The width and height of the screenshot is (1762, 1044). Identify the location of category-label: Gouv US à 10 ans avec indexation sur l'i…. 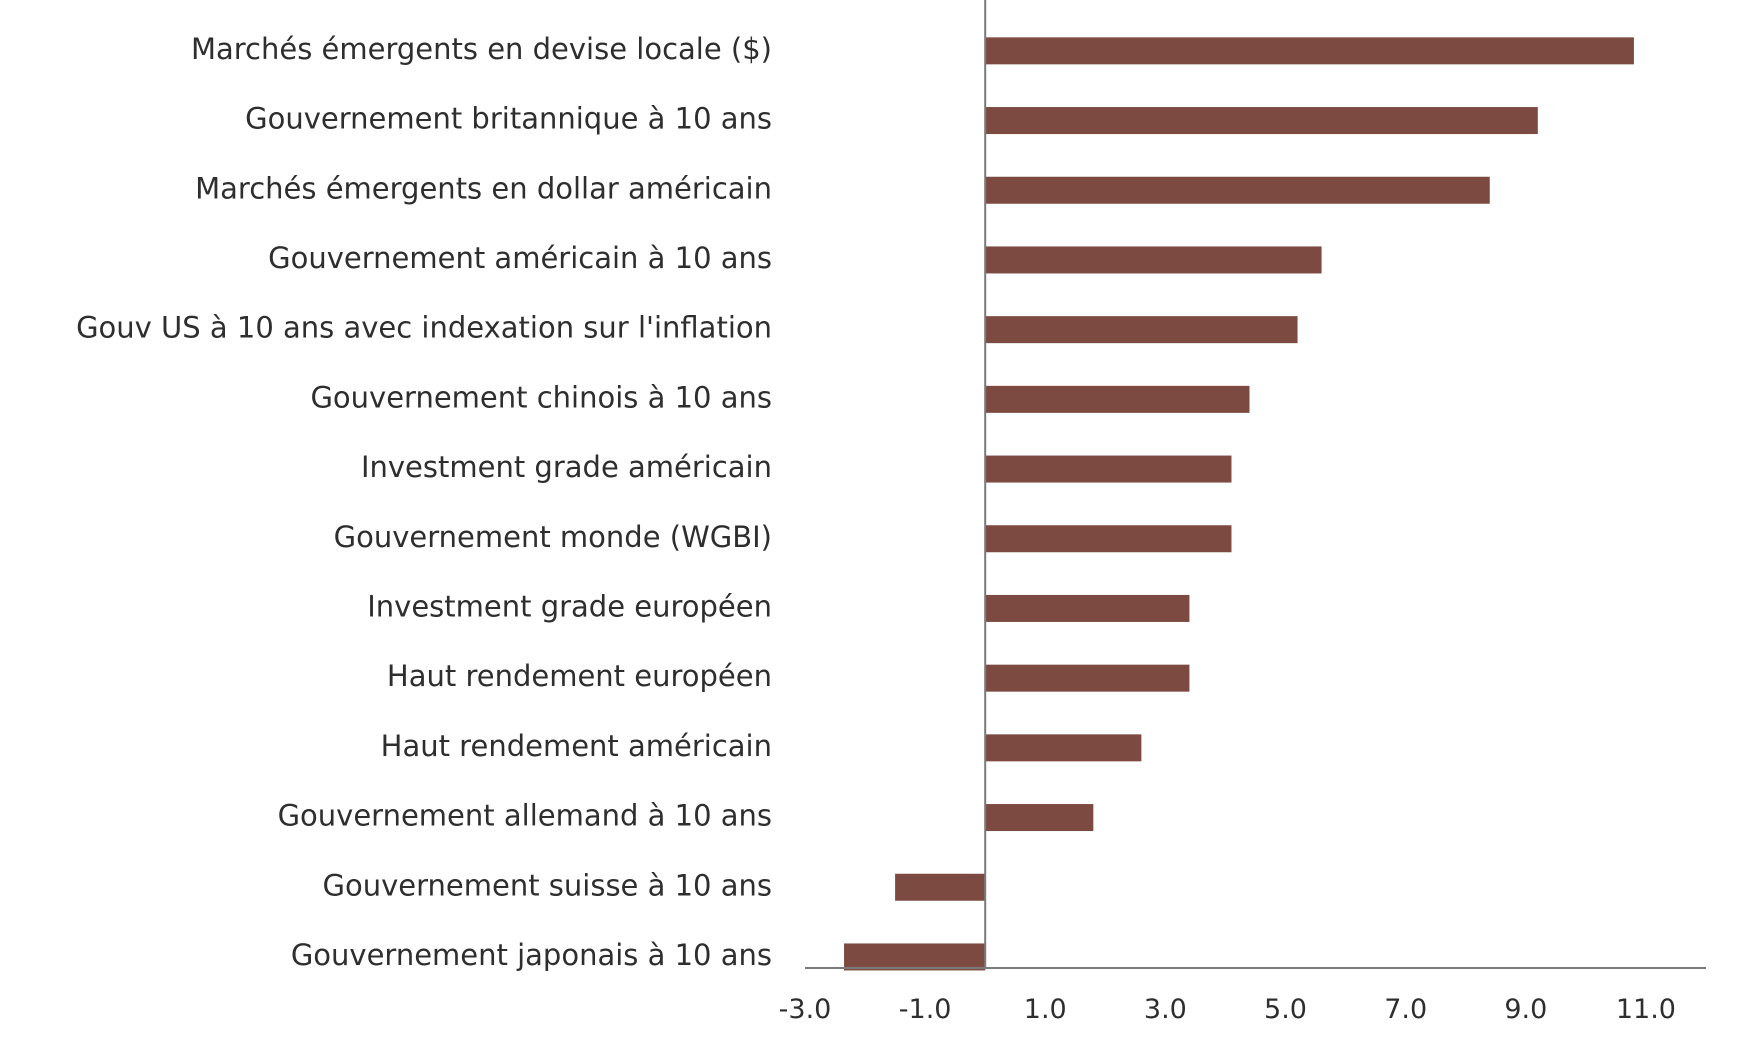
(424, 328).